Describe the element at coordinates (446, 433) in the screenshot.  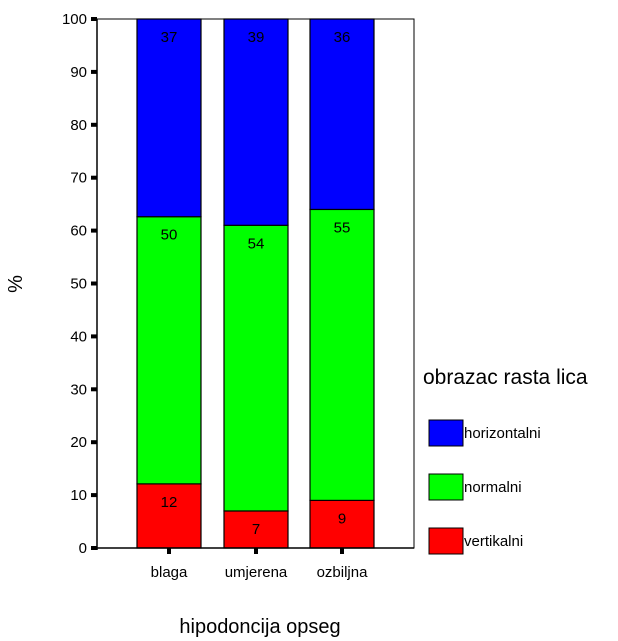
I see `legend-swatch-horizontalni` at that location.